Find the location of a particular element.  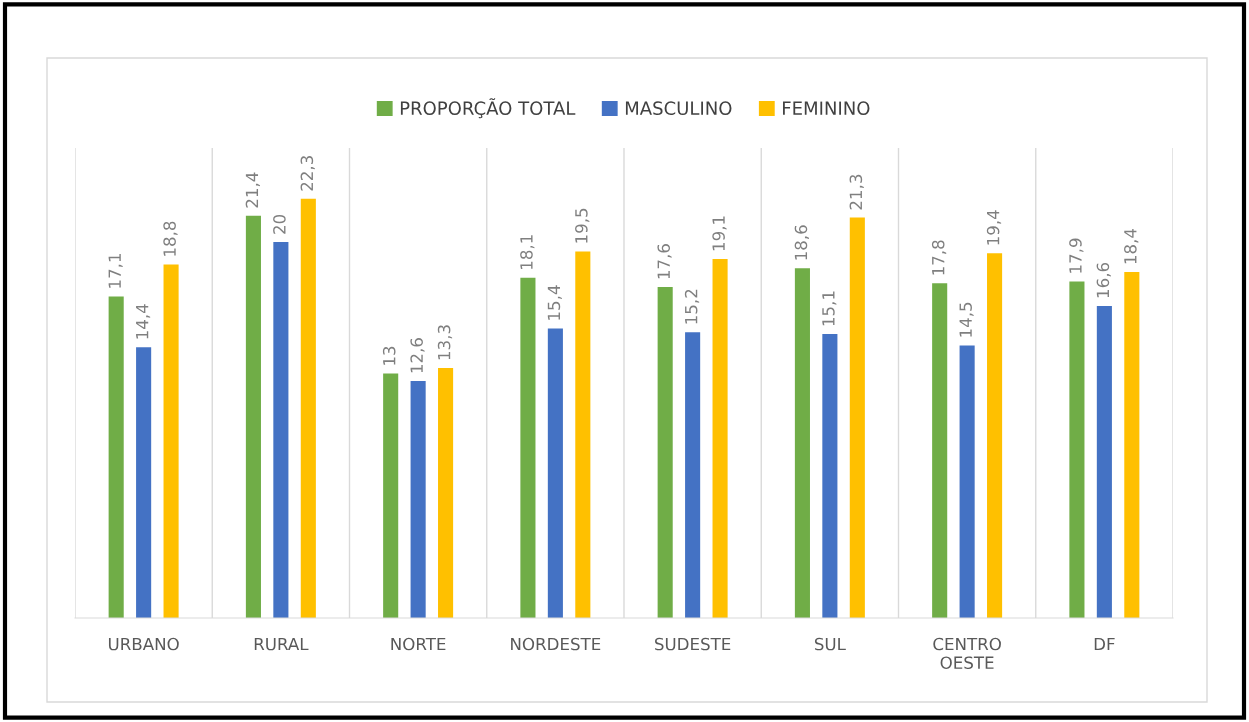

x-tick-label: URBANO is located at coordinates (143, 644).